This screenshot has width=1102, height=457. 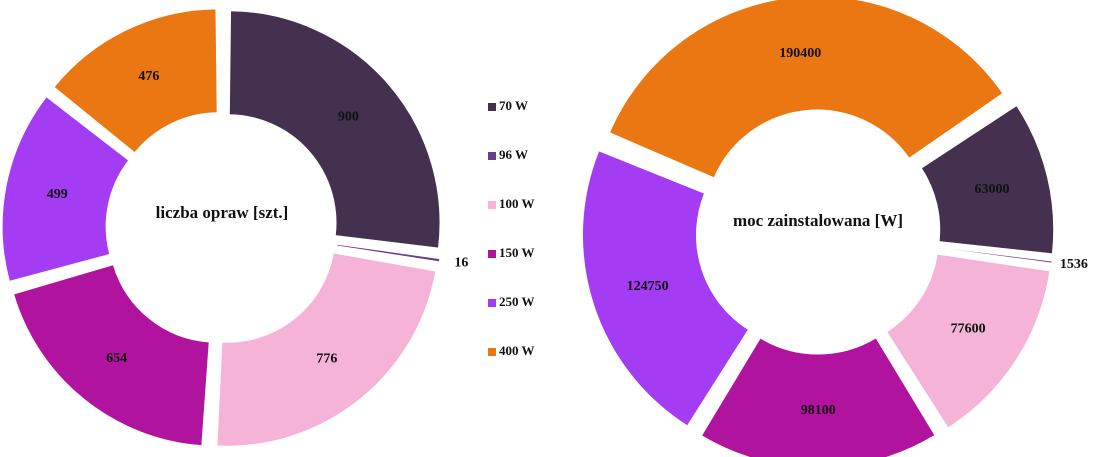 What do you see at coordinates (517, 203) in the screenshot?
I see `legend-label: 100 W` at bounding box center [517, 203].